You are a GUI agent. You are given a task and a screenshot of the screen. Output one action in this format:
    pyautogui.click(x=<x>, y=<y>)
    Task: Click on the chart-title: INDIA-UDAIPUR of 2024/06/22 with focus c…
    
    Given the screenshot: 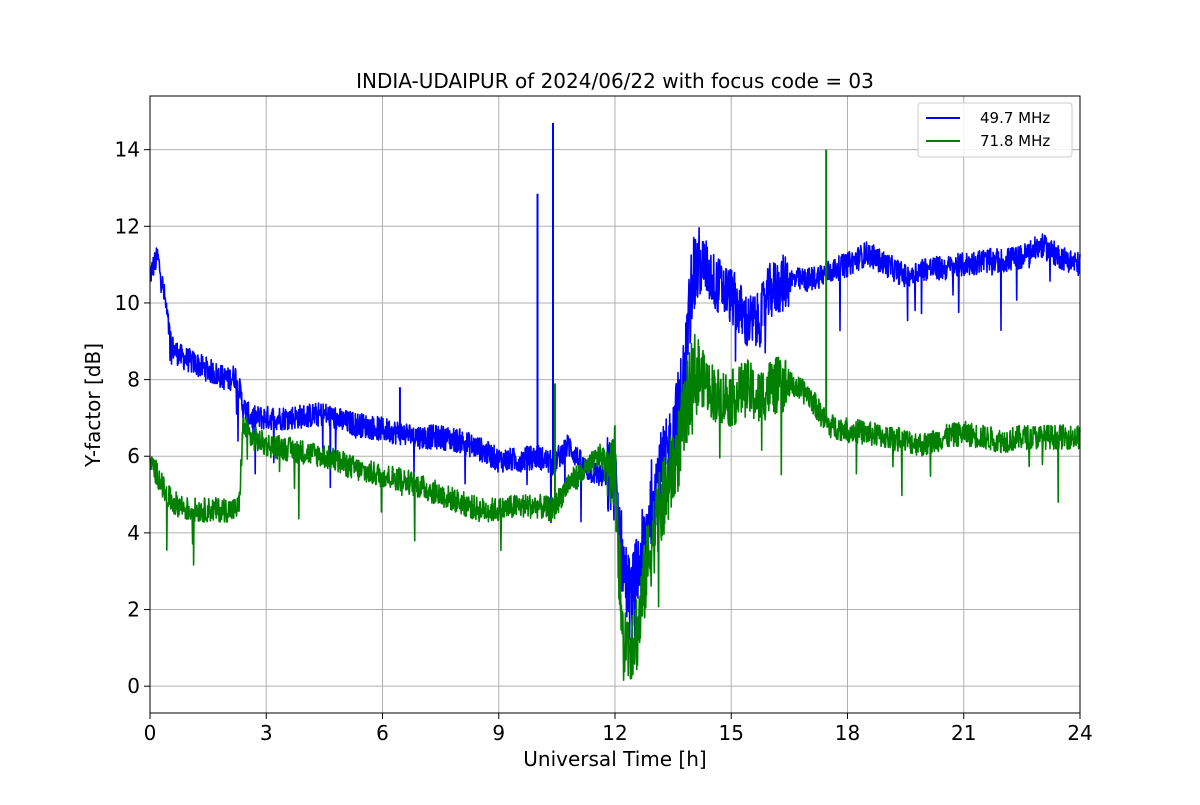 What is the action you would take?
    pyautogui.click(x=615, y=81)
    